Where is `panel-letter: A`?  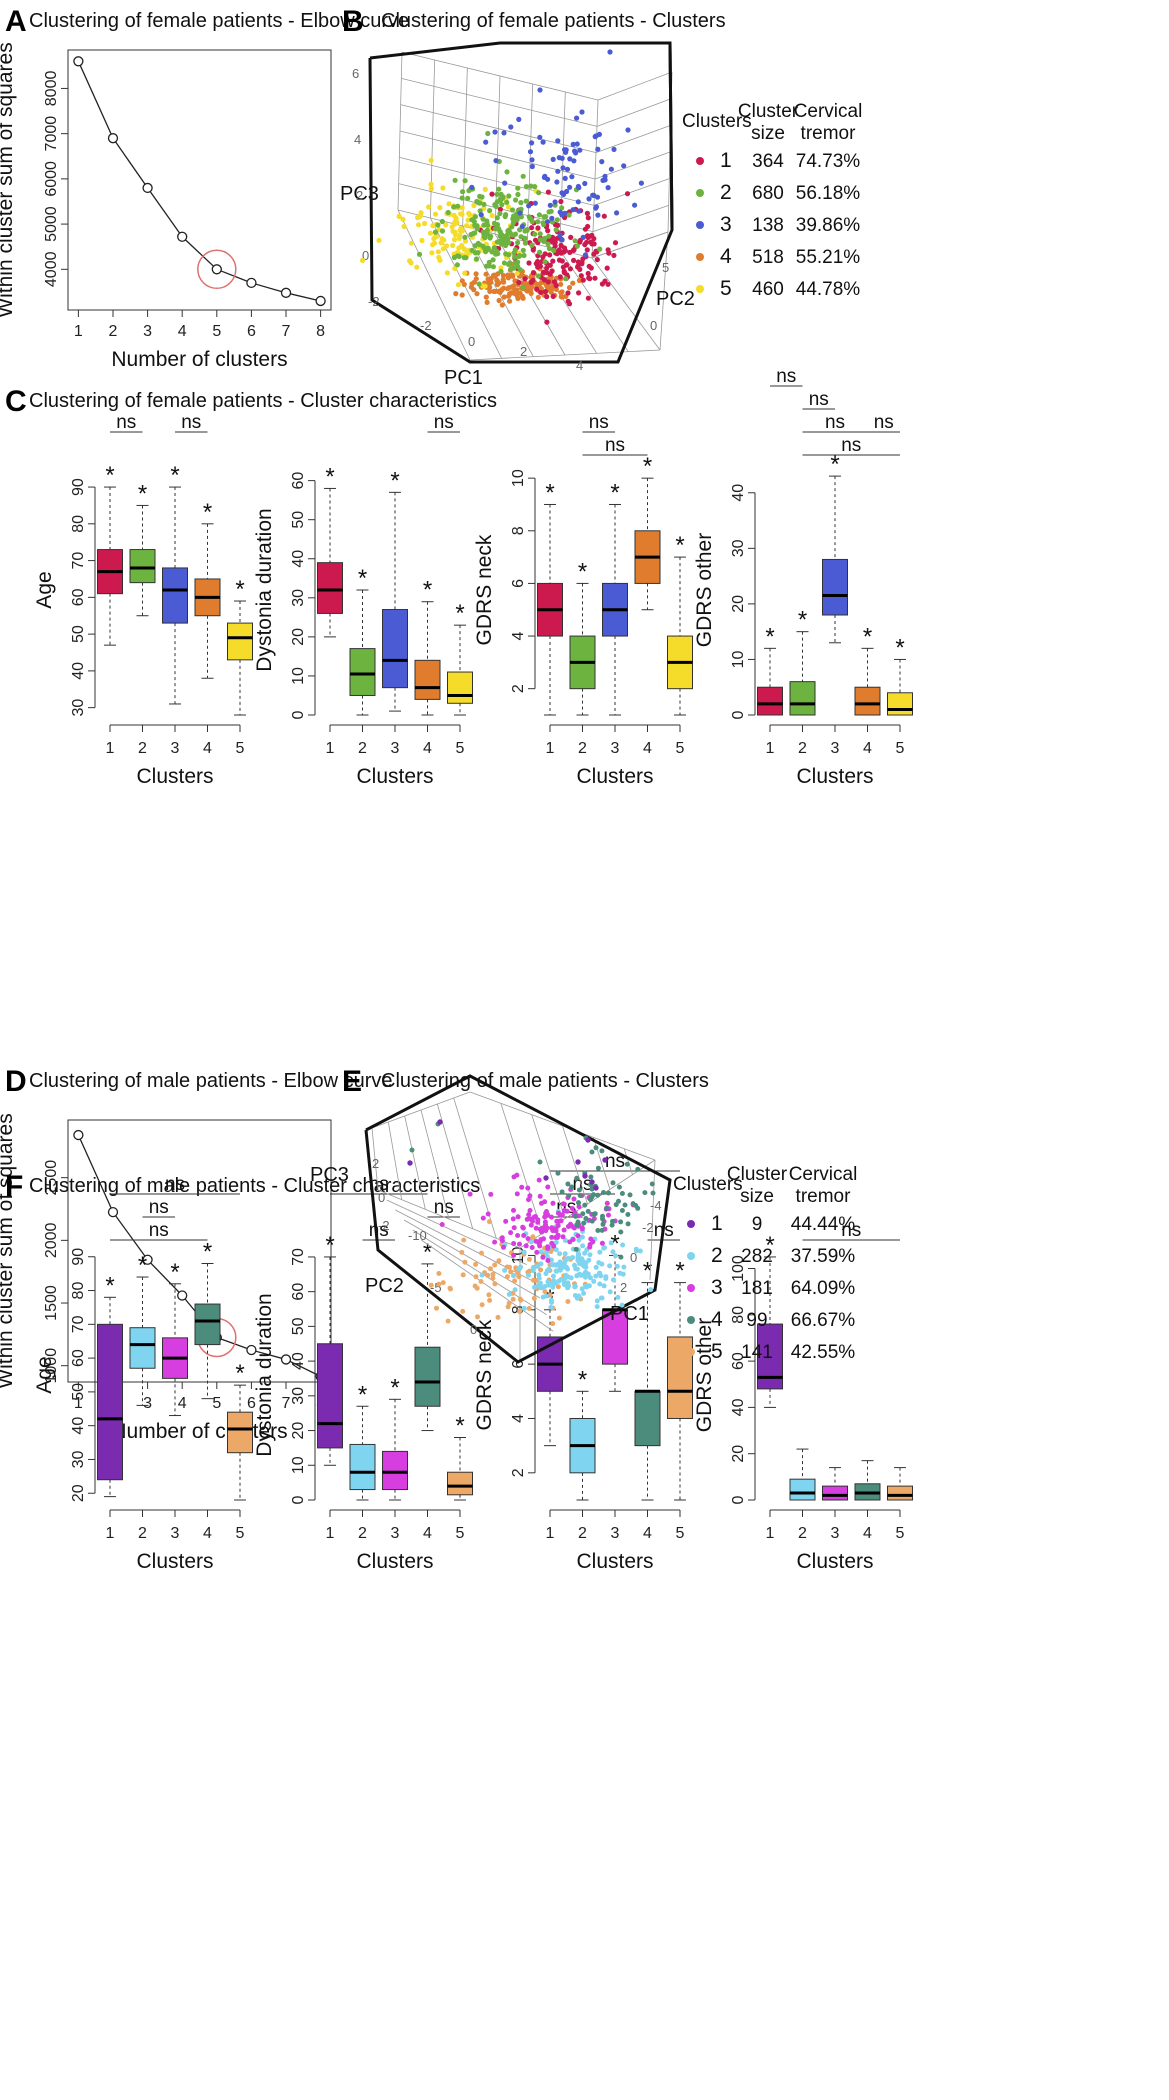
panel-letter: A is located at coordinates (16, 21).